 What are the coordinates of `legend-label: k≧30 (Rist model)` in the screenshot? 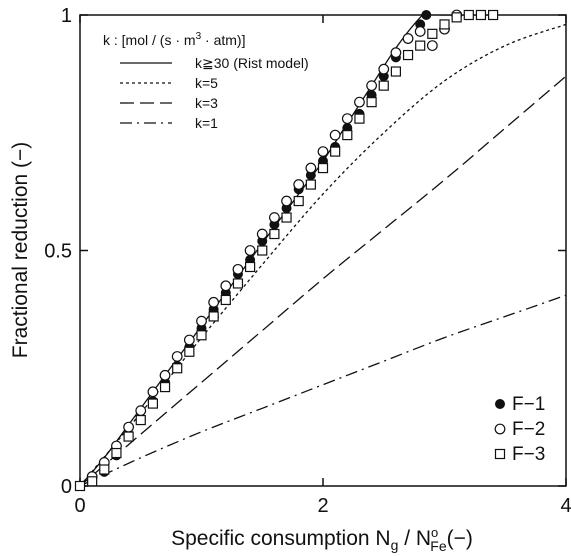 It's located at (252, 63).